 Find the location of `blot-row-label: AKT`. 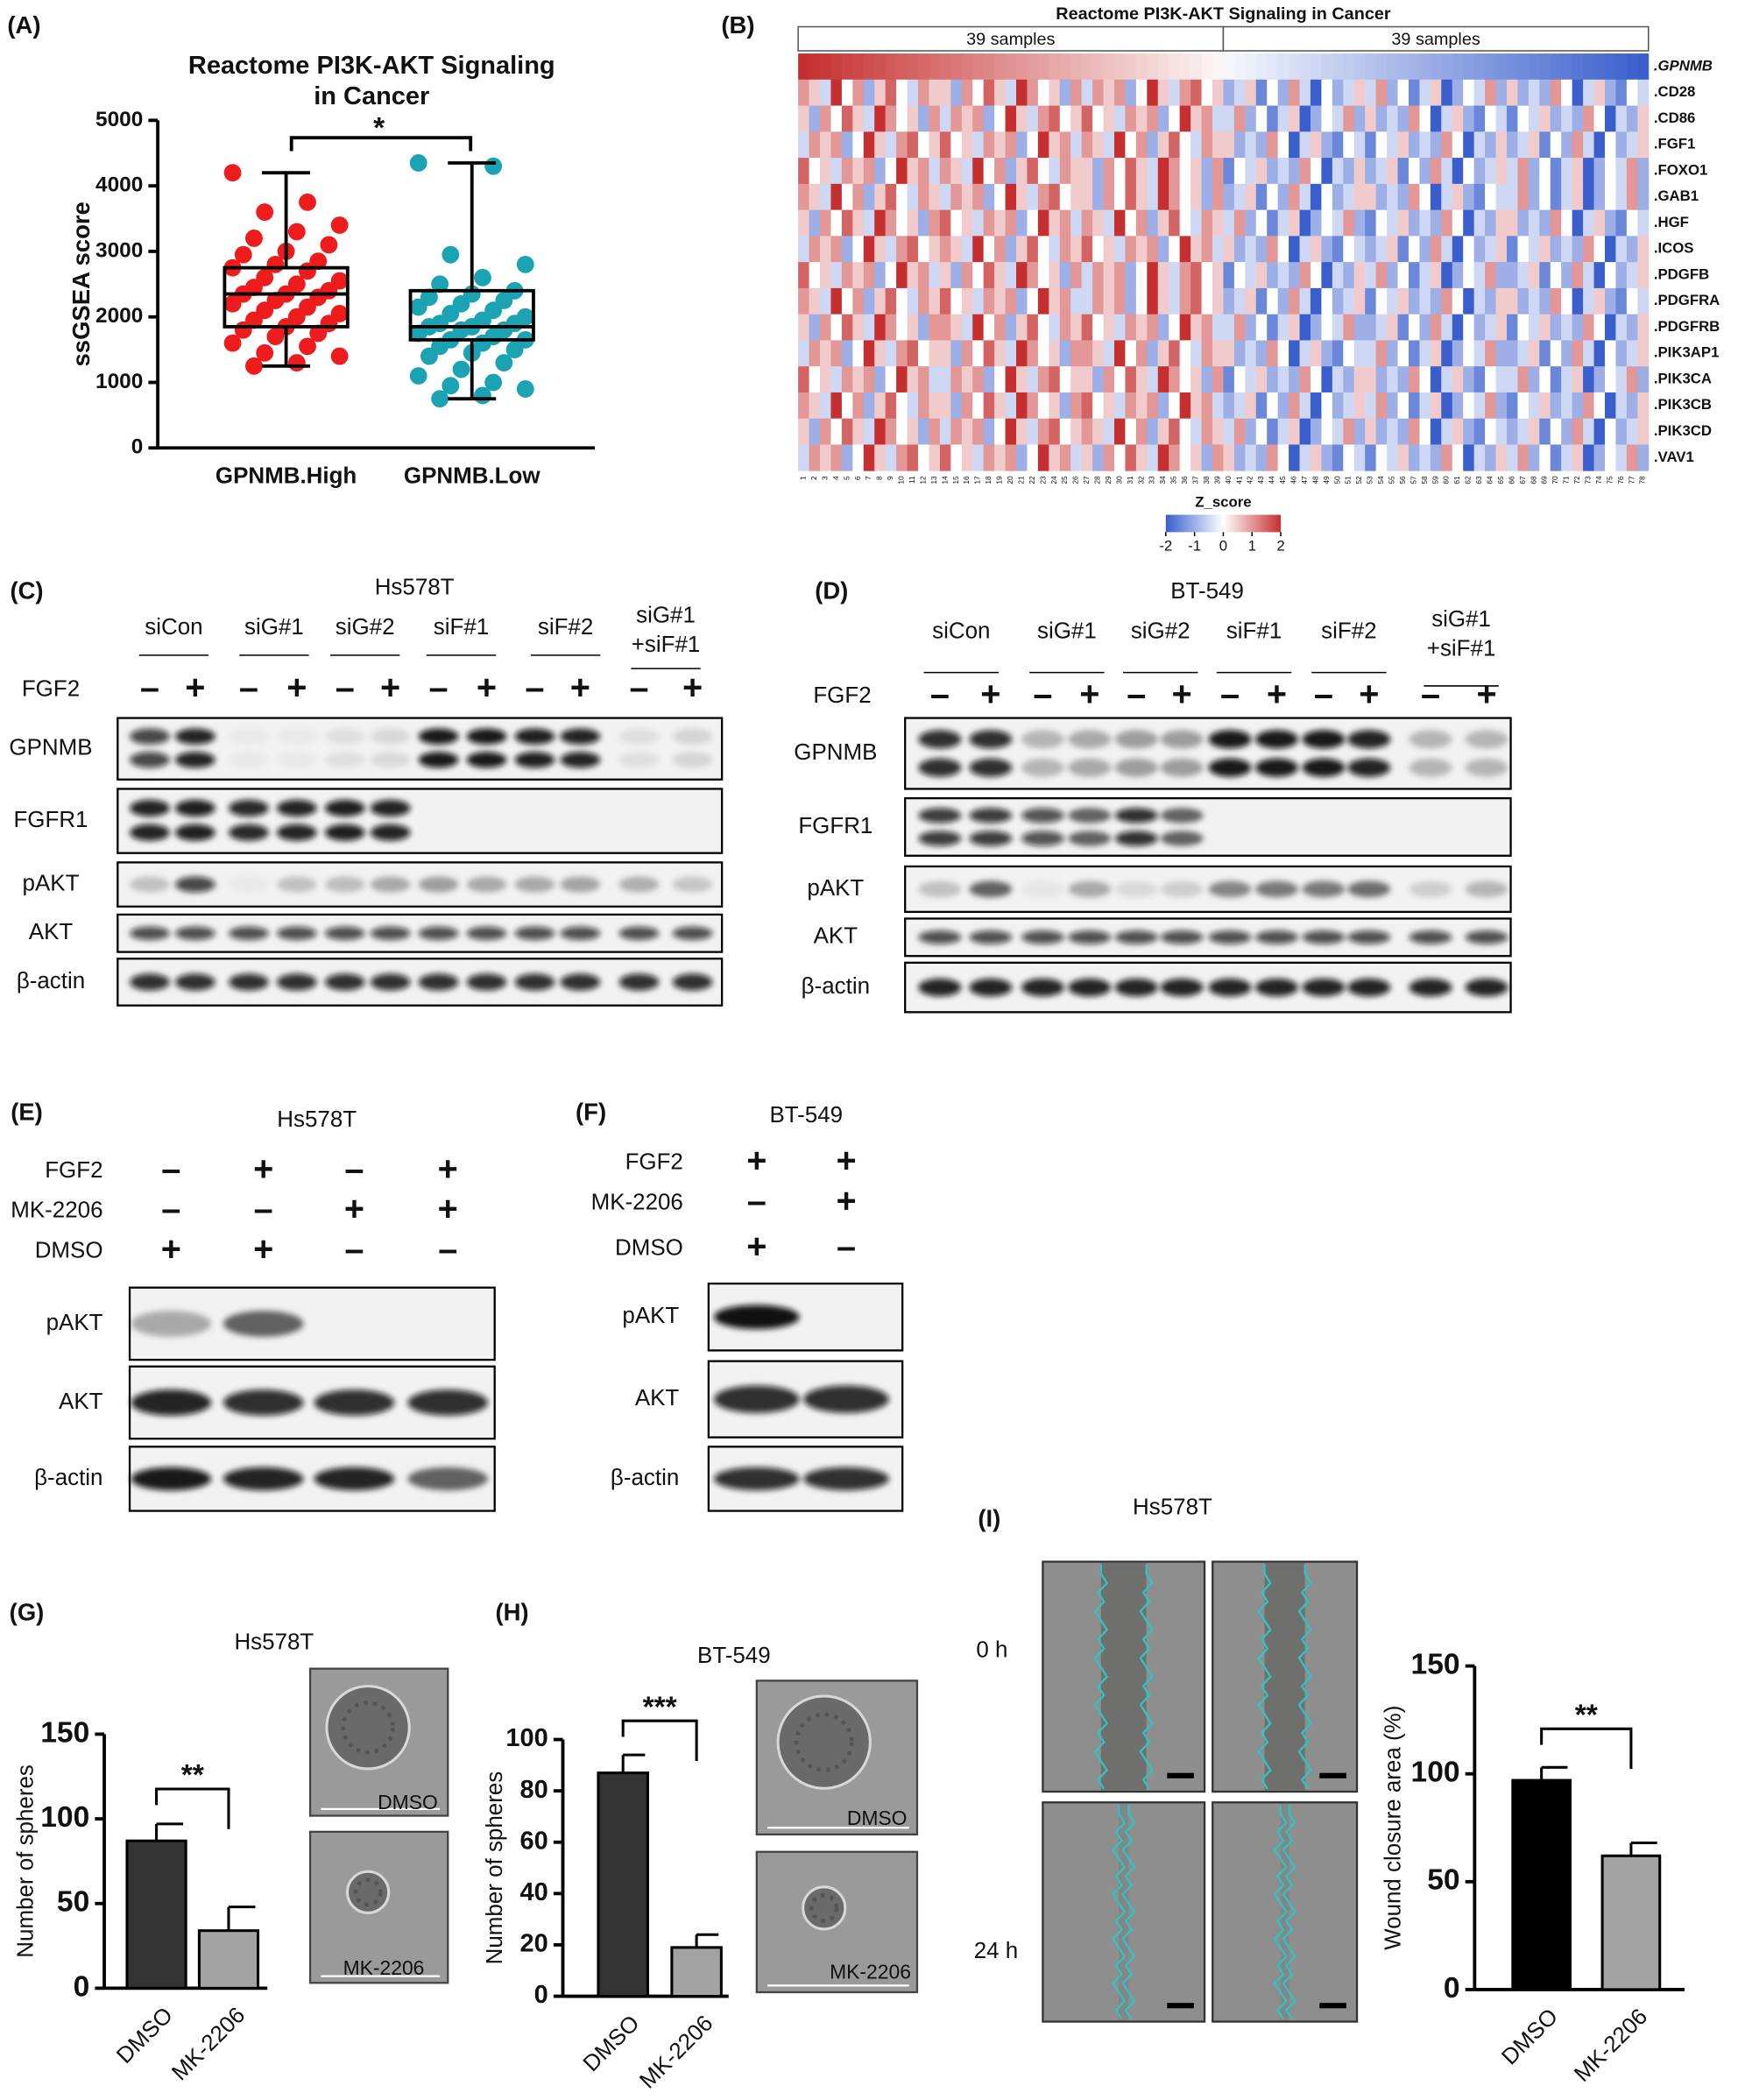

blot-row-label: AKT is located at coordinates (836, 936).